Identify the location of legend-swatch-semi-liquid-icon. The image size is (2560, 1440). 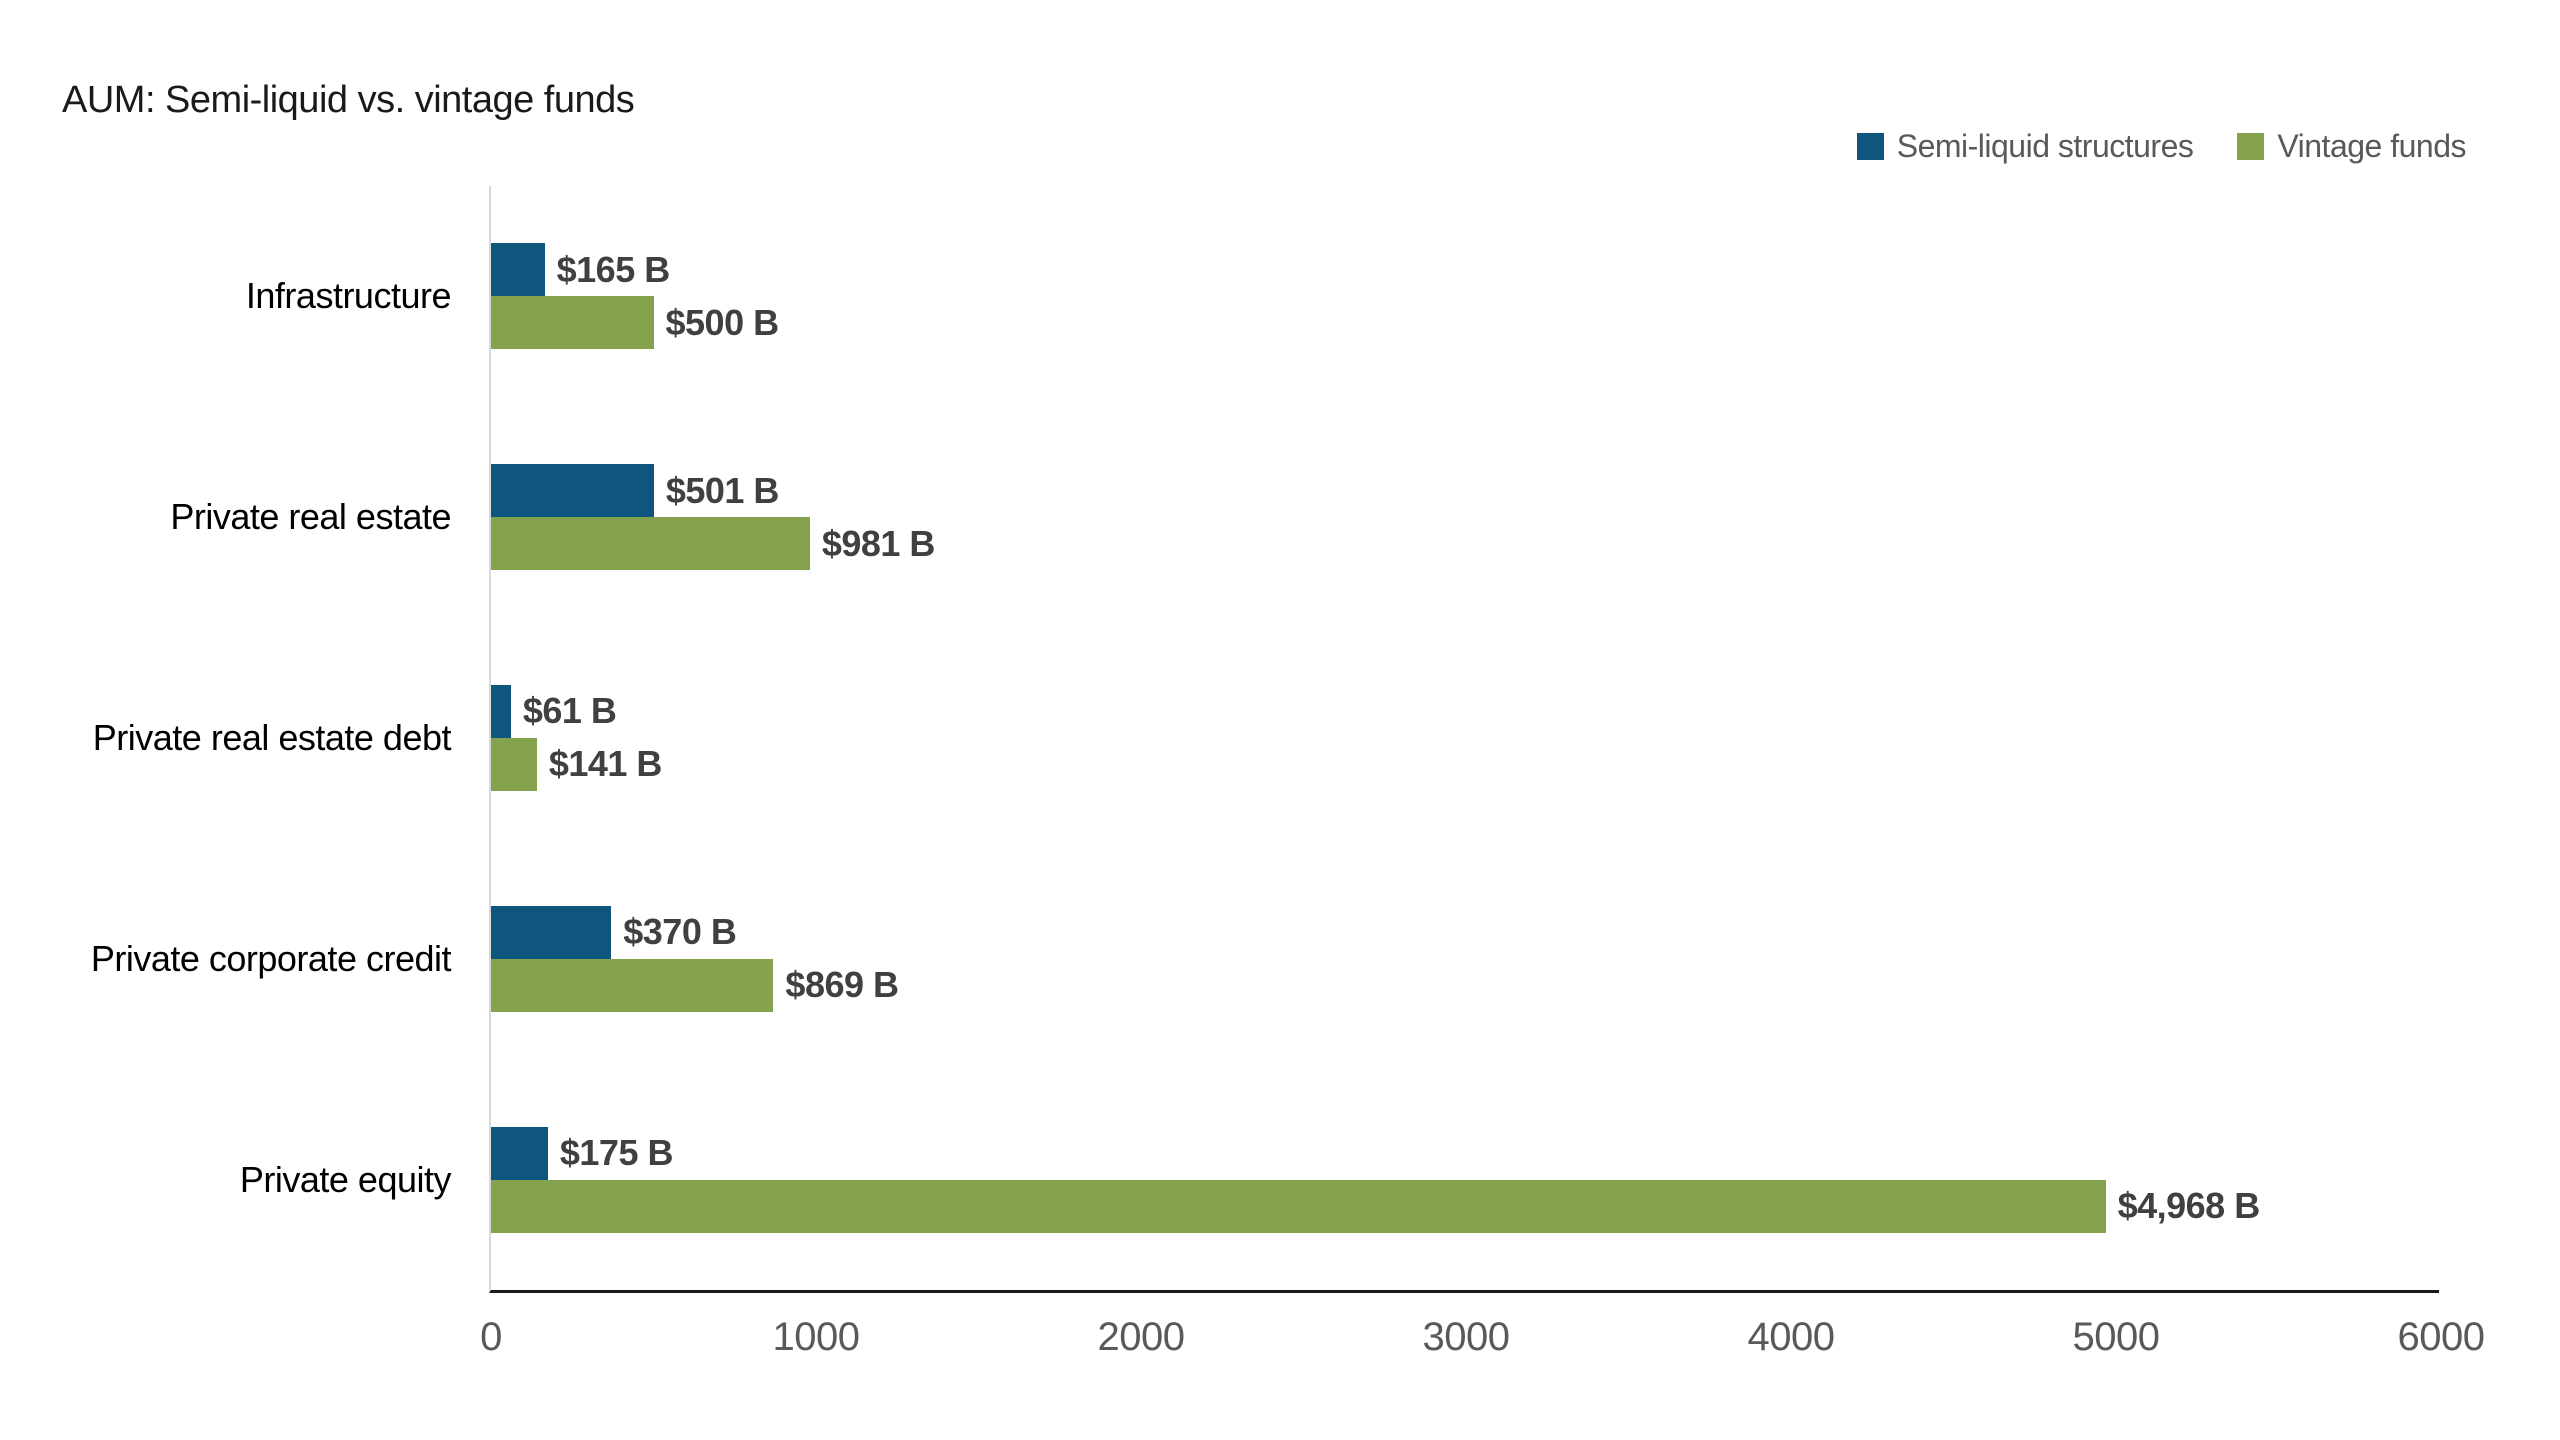
(1870, 146).